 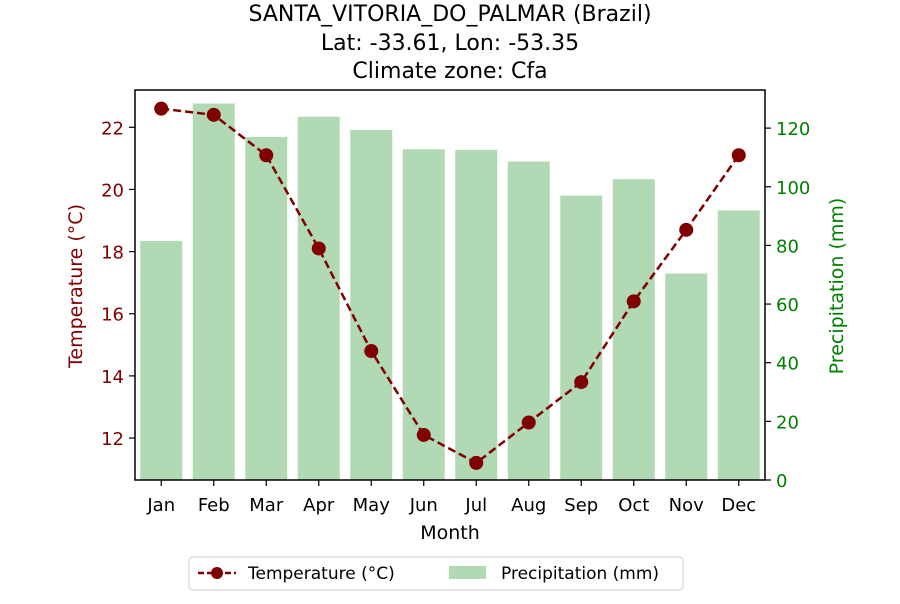 I want to click on precip-bar-dec, so click(x=738, y=345).